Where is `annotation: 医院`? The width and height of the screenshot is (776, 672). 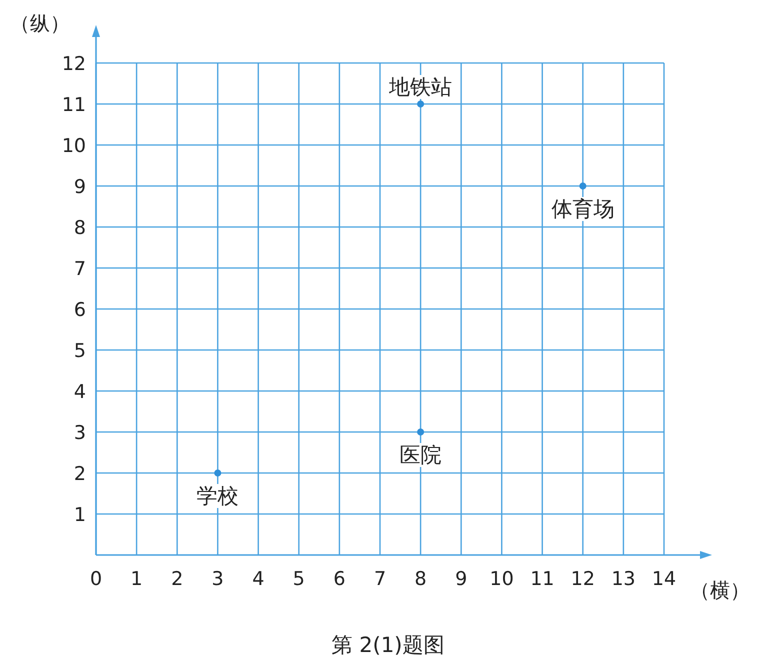 annotation: 医院 is located at coordinates (421, 455).